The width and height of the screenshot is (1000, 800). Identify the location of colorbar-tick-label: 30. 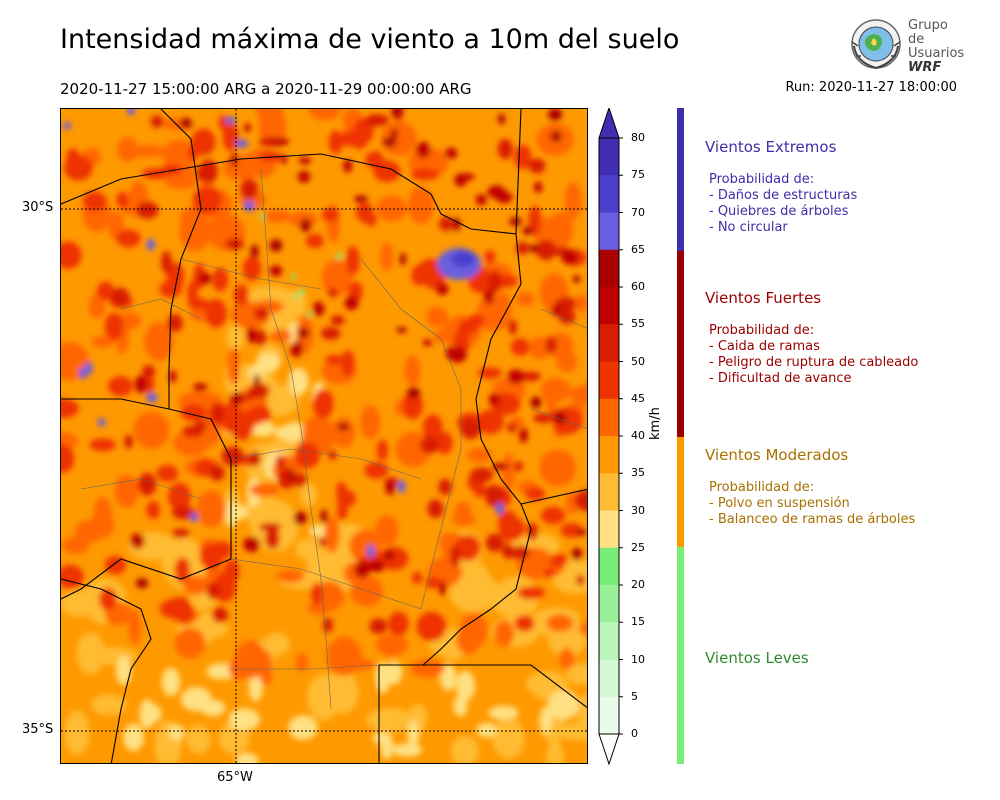
(638, 510).